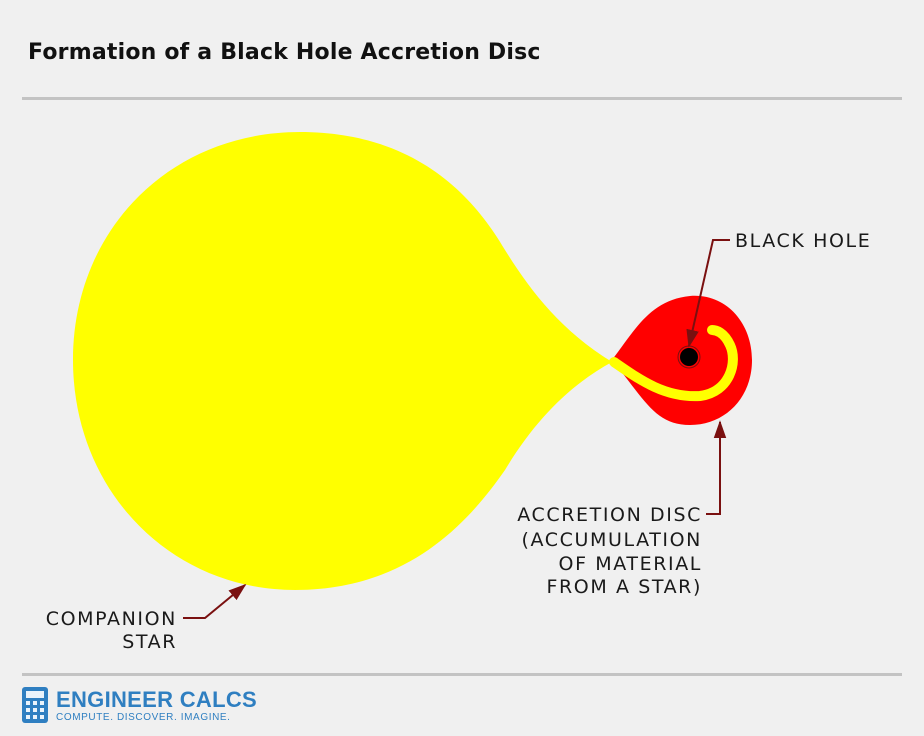 The height and width of the screenshot is (736, 924). I want to click on companion-star-leader, so click(215, 601).